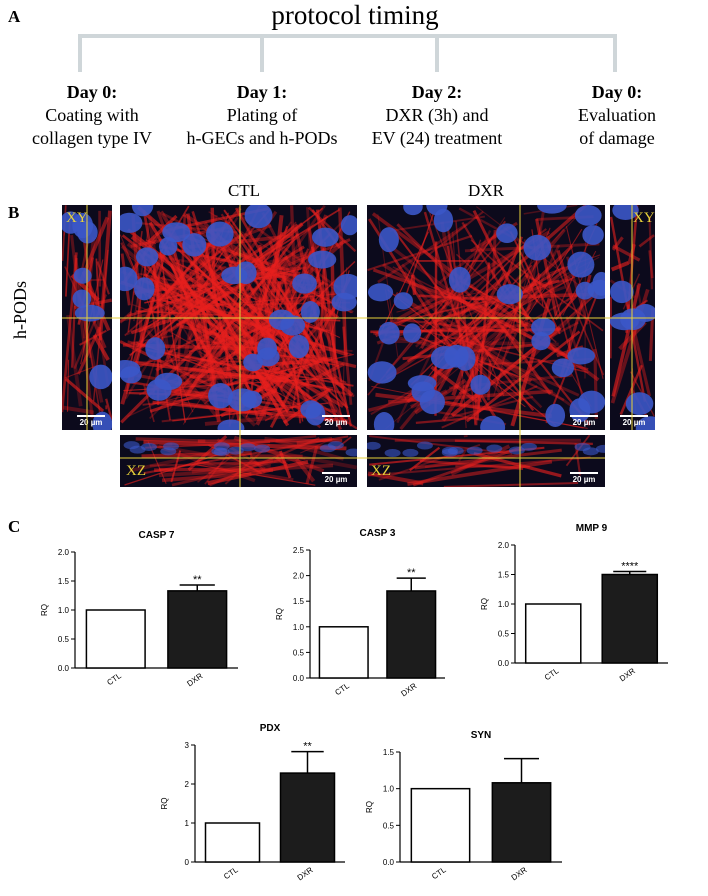 This screenshot has height=896, width=708. What do you see at coordinates (481, 735) in the screenshot?
I see `chart-title: SYN` at bounding box center [481, 735].